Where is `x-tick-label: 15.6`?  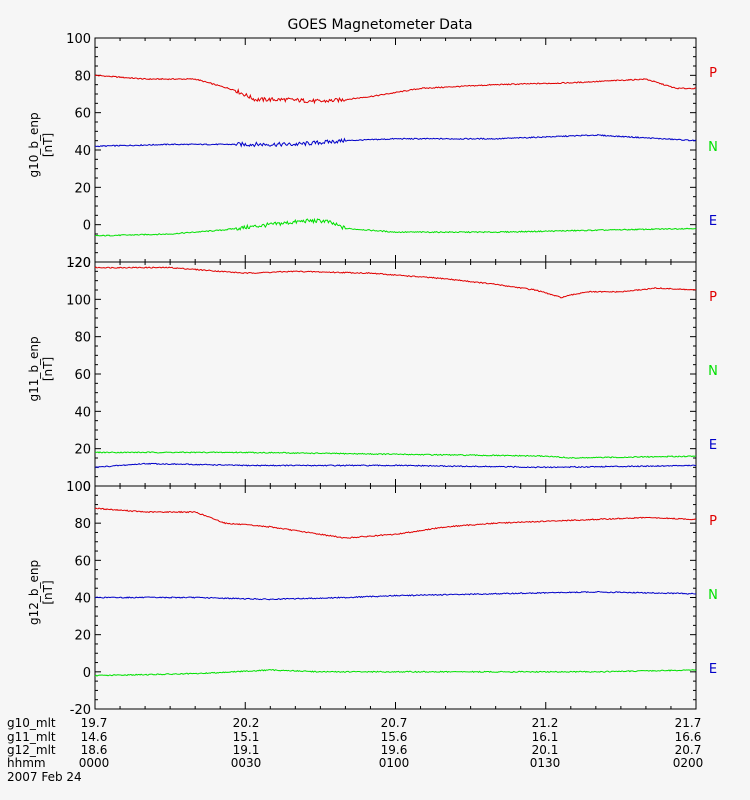 x-tick-label: 15.6 is located at coordinates (394, 737).